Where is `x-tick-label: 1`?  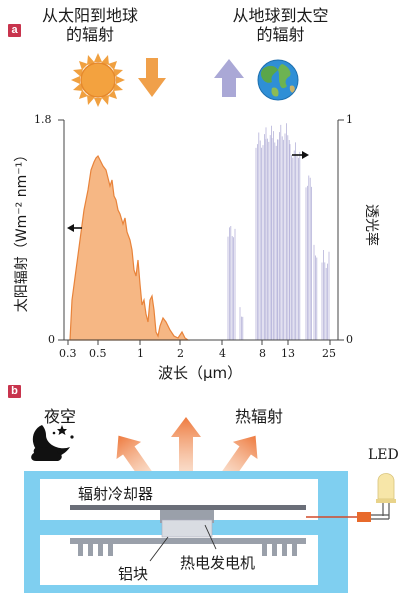
x-tick-label: 1 is located at coordinates (140, 353).